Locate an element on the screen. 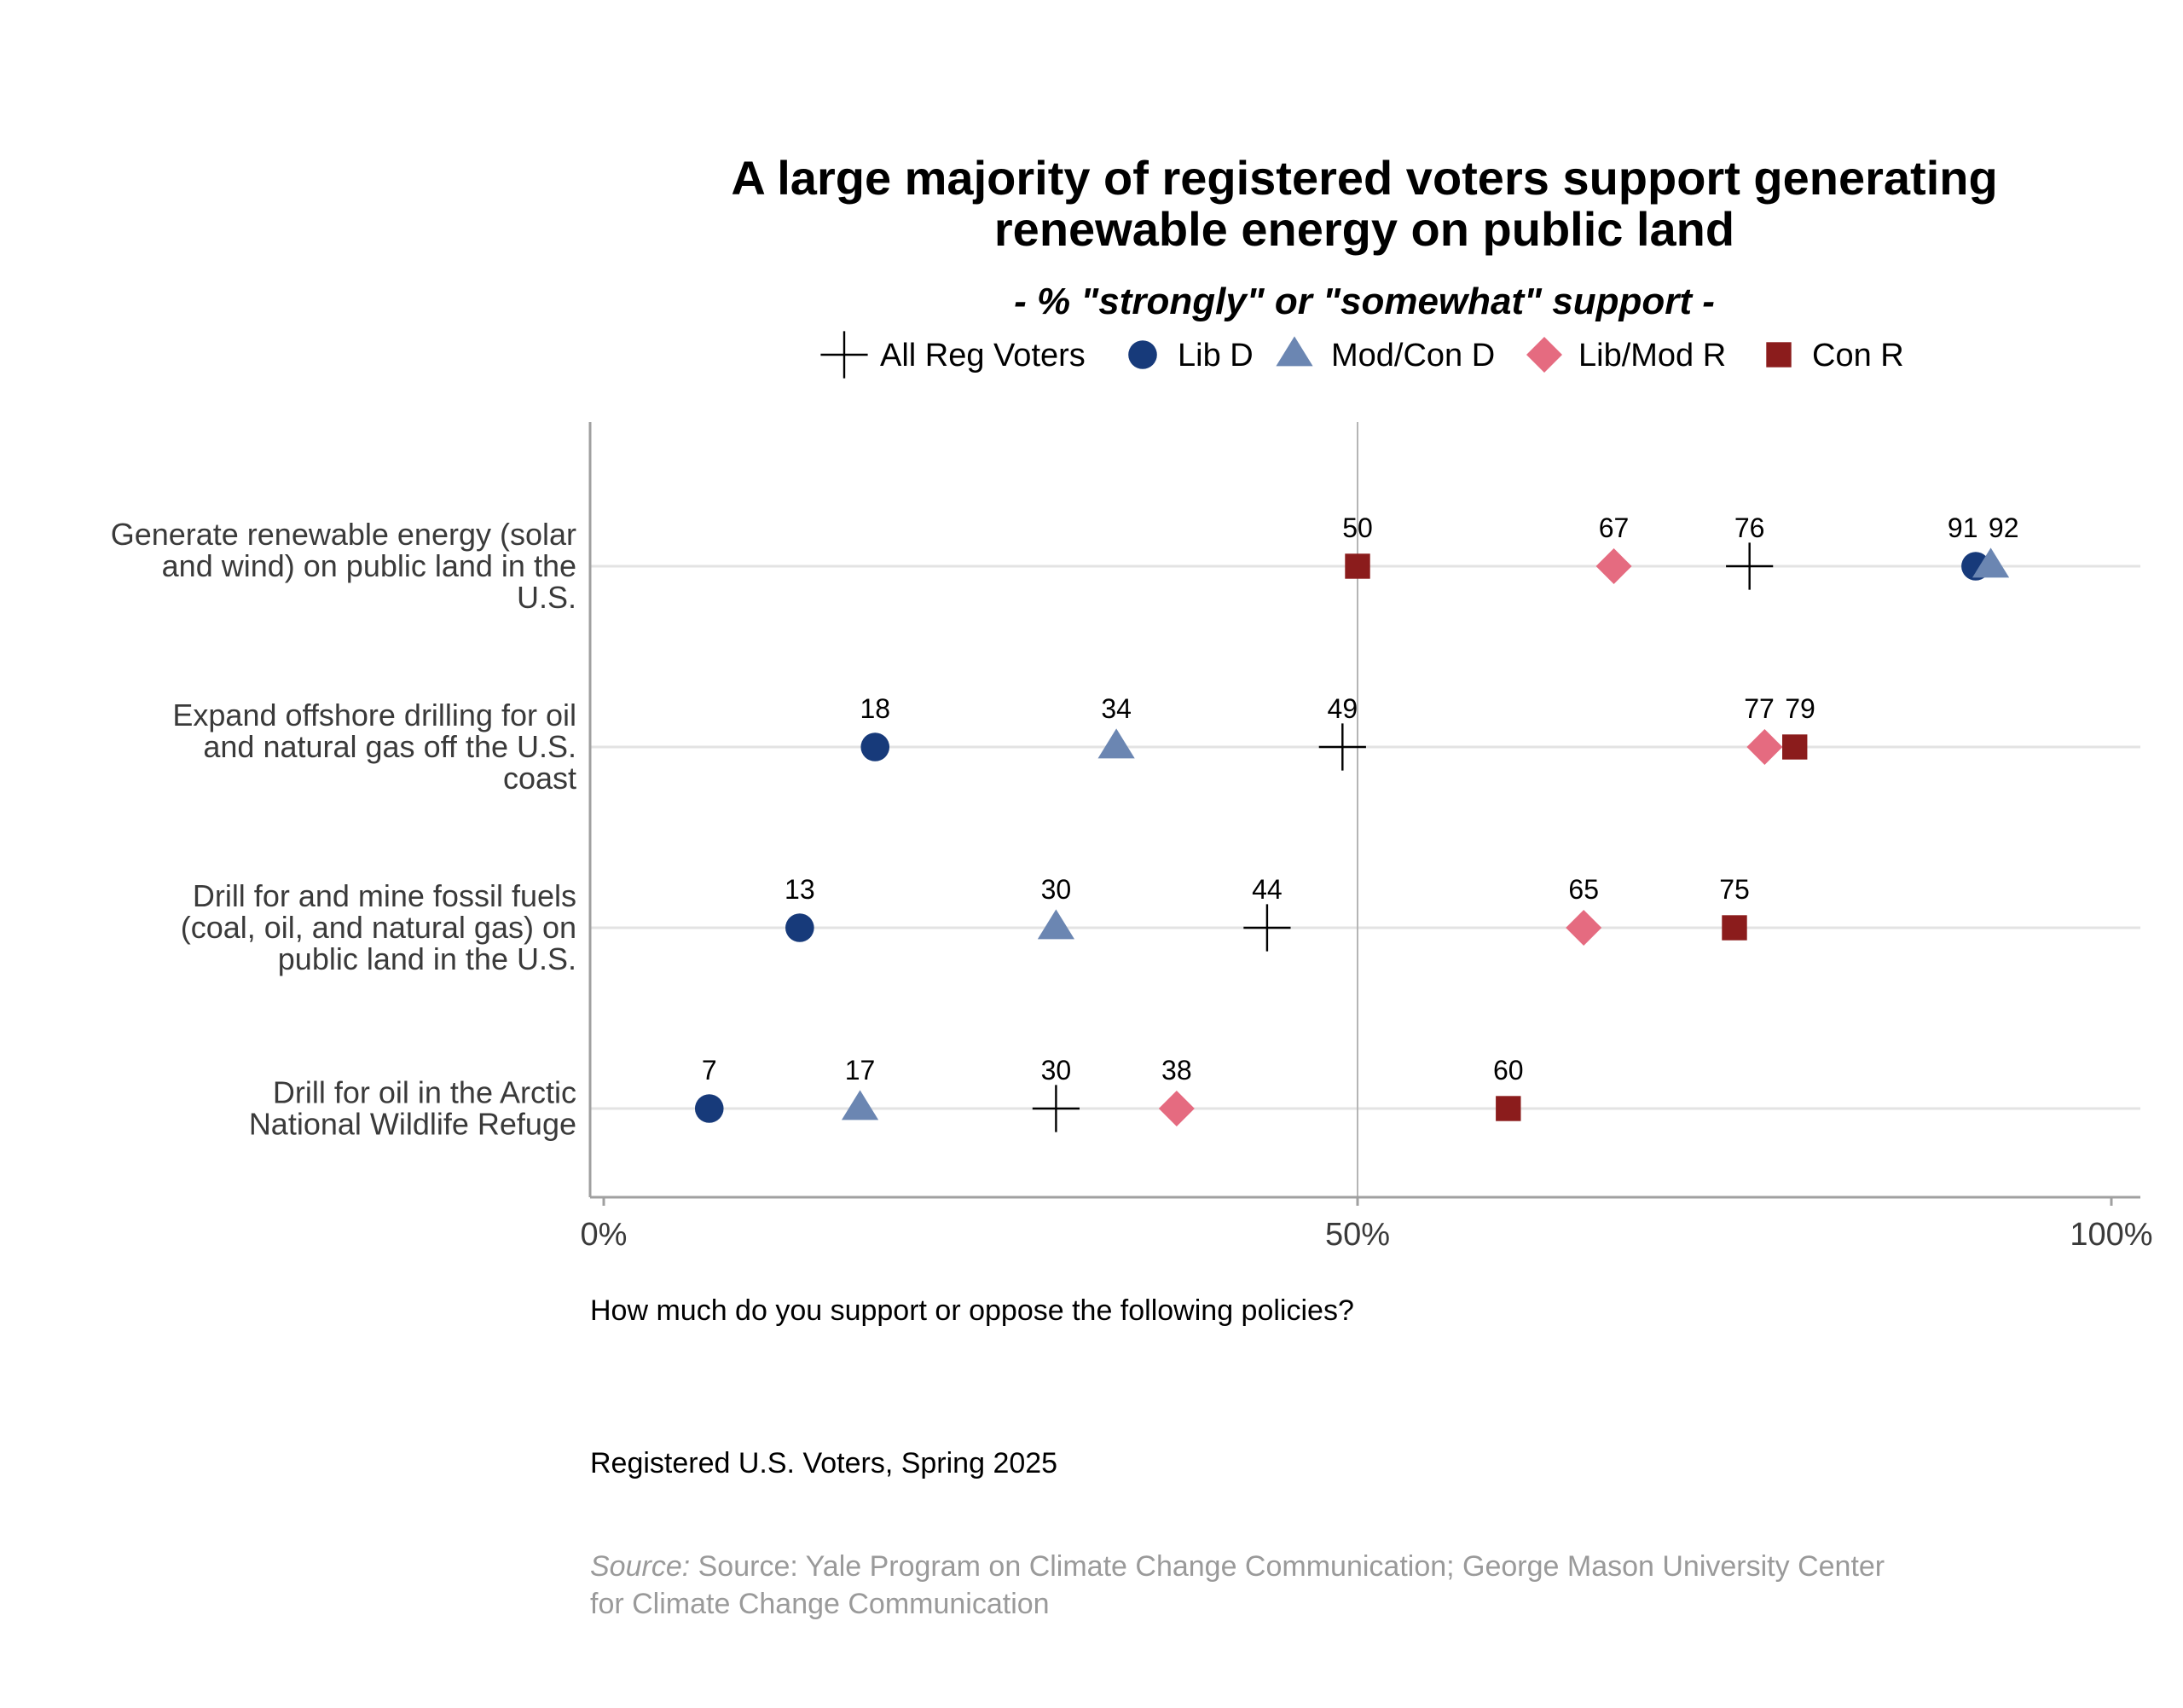 The height and width of the screenshot is (1708, 2183). legend-marker-all-reg-voters is located at coordinates (844, 355).